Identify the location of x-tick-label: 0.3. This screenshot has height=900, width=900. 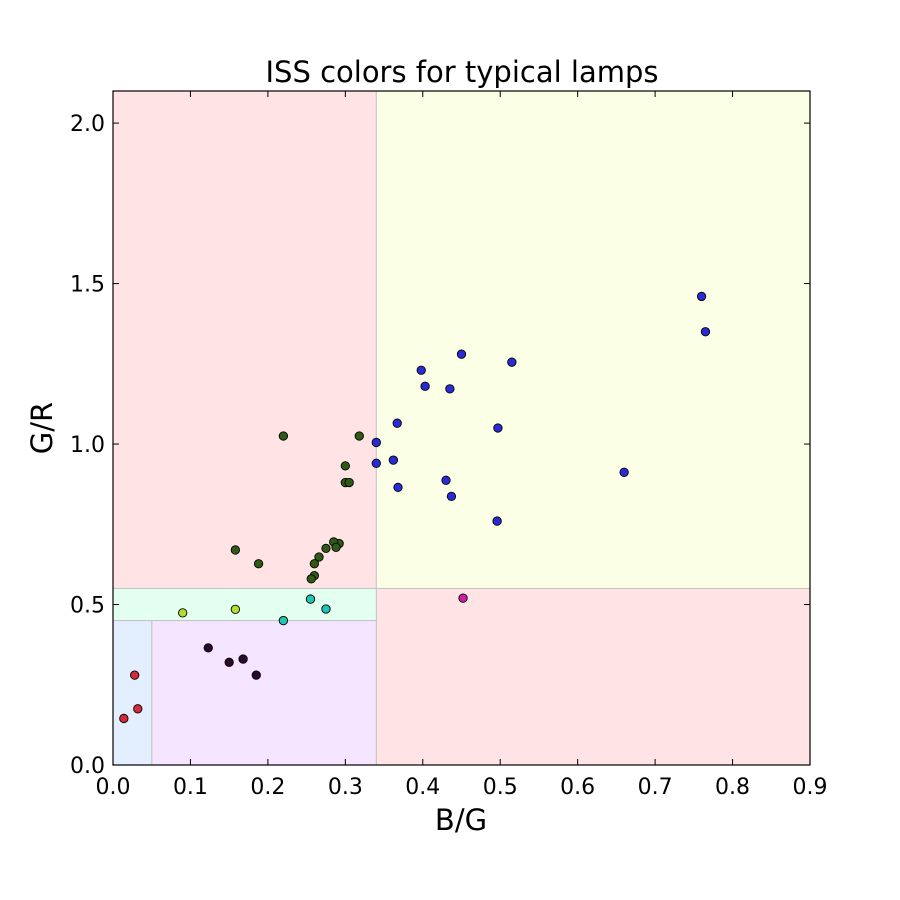
(345, 787).